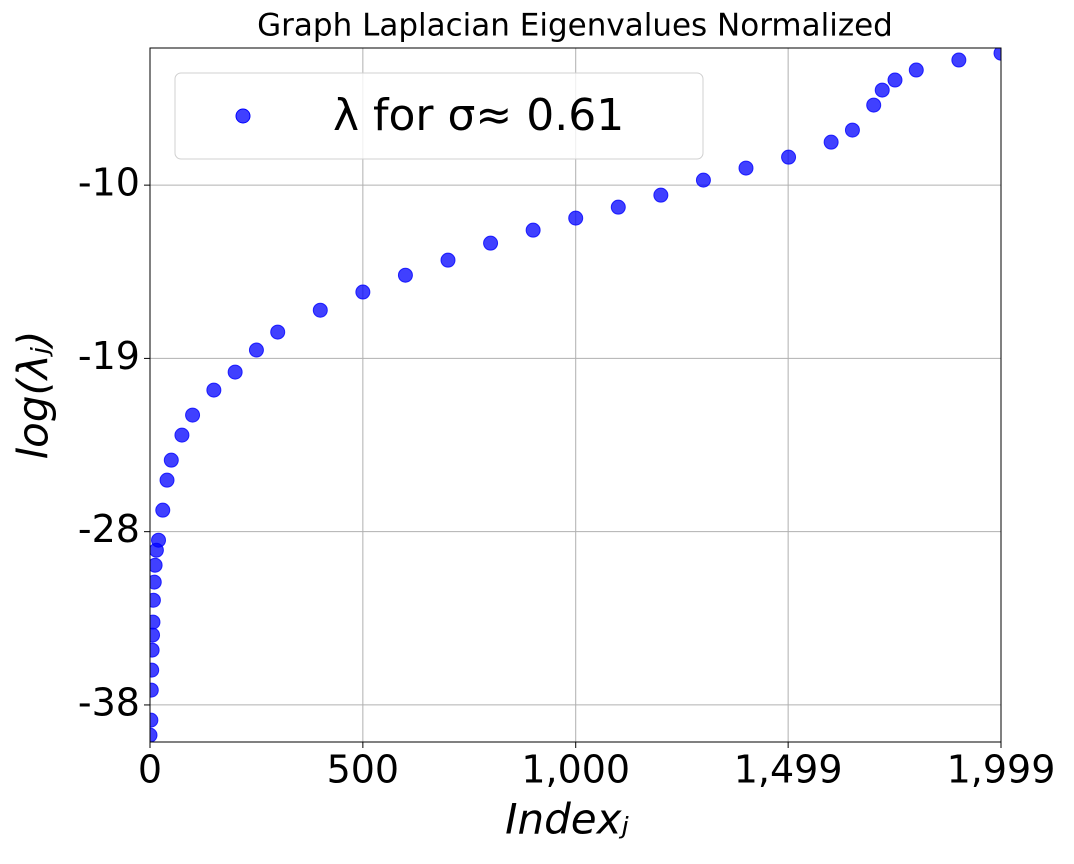  What do you see at coordinates (575, 26) in the screenshot?
I see `chart-title: Graph Laplacian Eigenvalues Normalized` at bounding box center [575, 26].